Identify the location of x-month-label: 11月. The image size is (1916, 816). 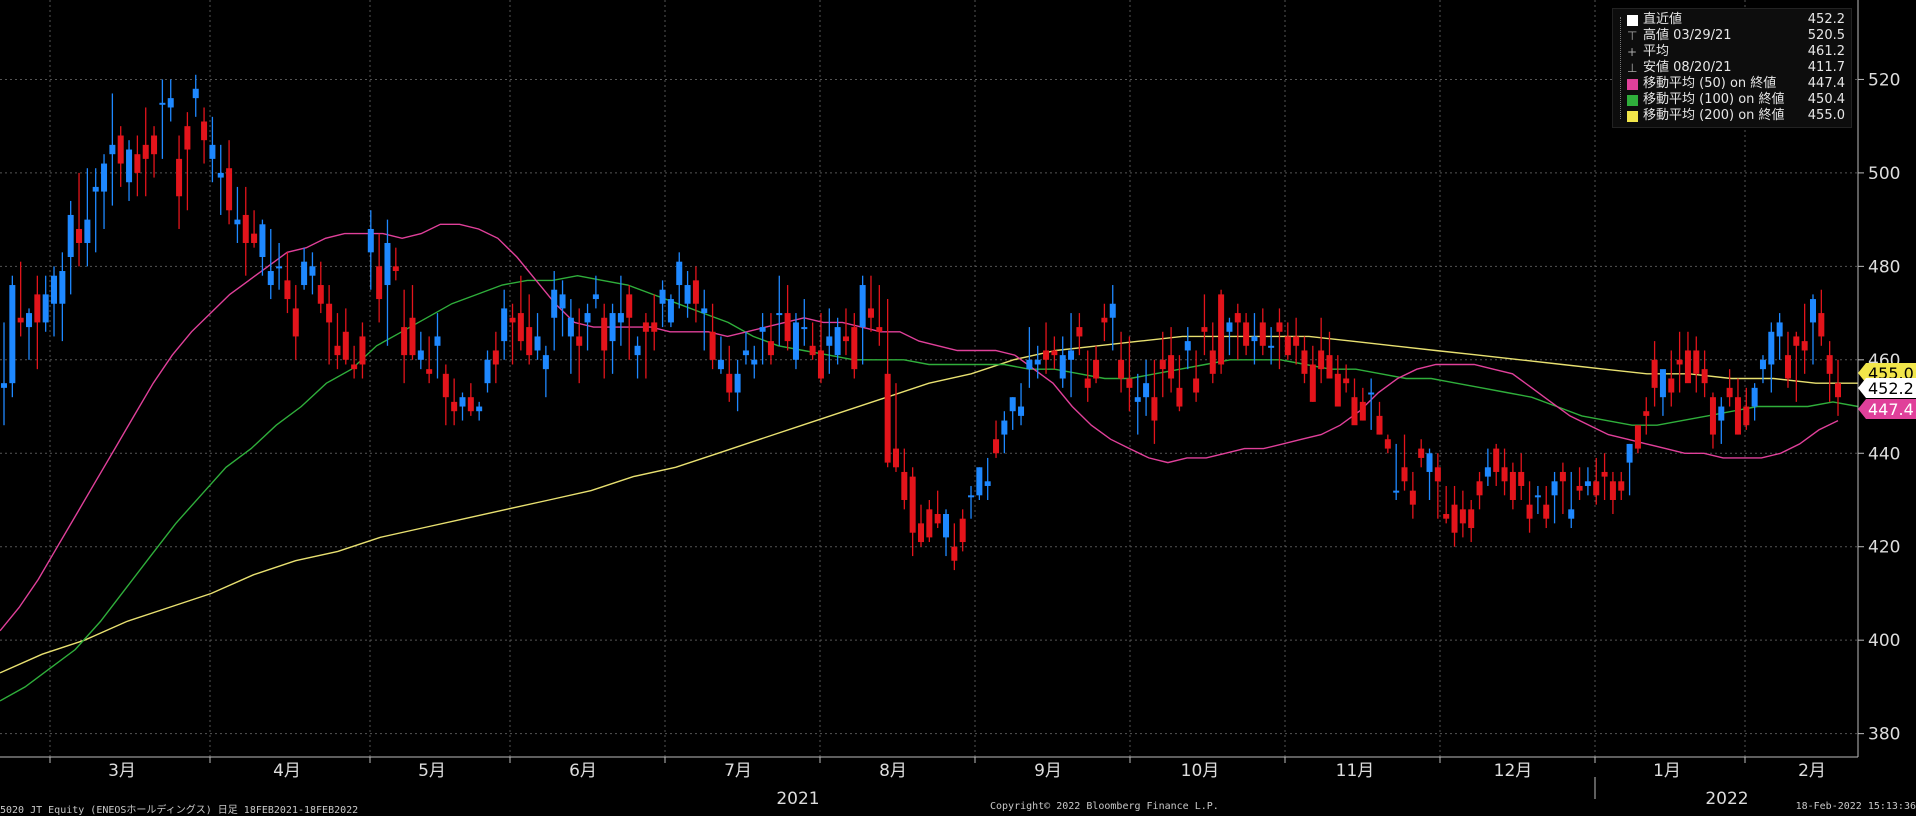
(1355, 771).